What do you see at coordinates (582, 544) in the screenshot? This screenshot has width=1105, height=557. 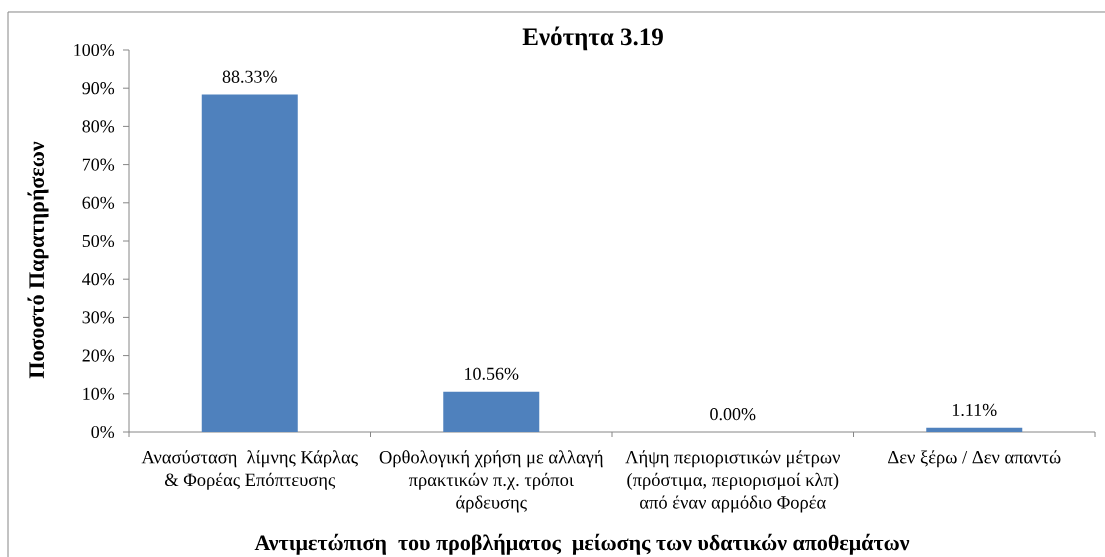 I see `x-axis-title: Αντιμετώπιση του προβλήματος μείωσης των υδατικών αποθεμάτων` at bounding box center [582, 544].